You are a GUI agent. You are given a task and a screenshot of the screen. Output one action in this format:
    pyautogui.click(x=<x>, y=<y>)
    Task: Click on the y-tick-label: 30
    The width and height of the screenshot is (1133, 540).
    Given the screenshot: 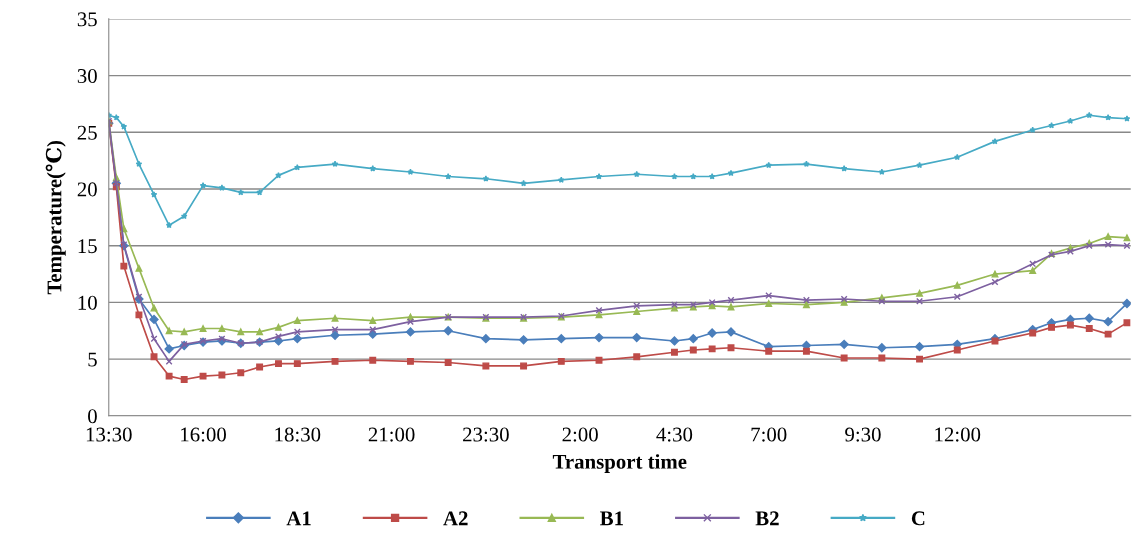 What is the action you would take?
    pyautogui.click(x=87, y=76)
    